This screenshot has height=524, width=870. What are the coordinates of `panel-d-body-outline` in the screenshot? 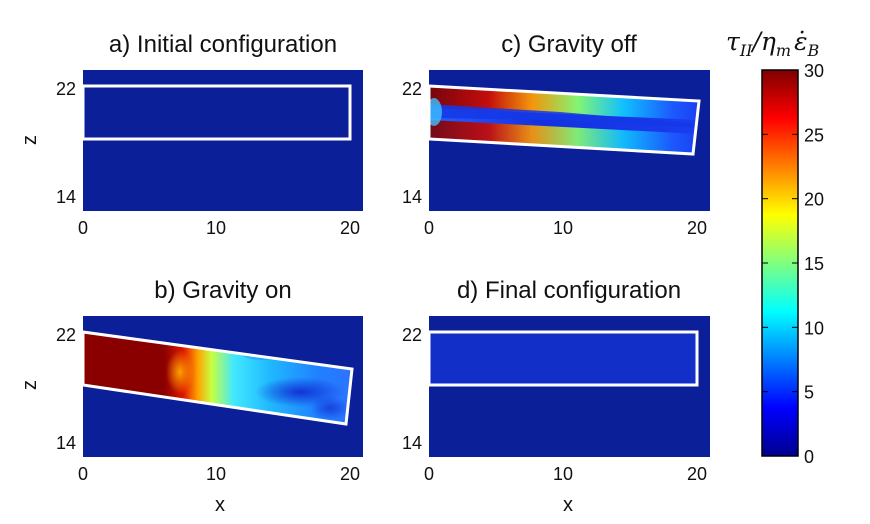 It's located at (563, 358).